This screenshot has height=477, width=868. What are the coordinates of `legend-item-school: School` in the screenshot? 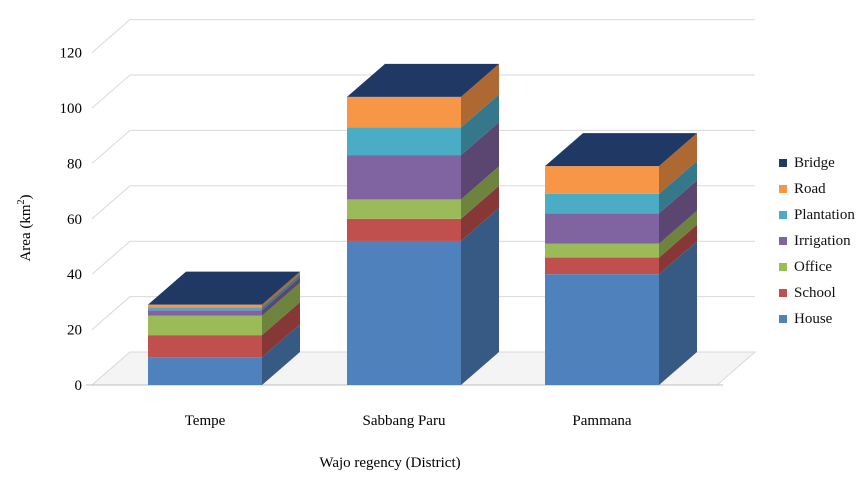 It's located at (823, 293).